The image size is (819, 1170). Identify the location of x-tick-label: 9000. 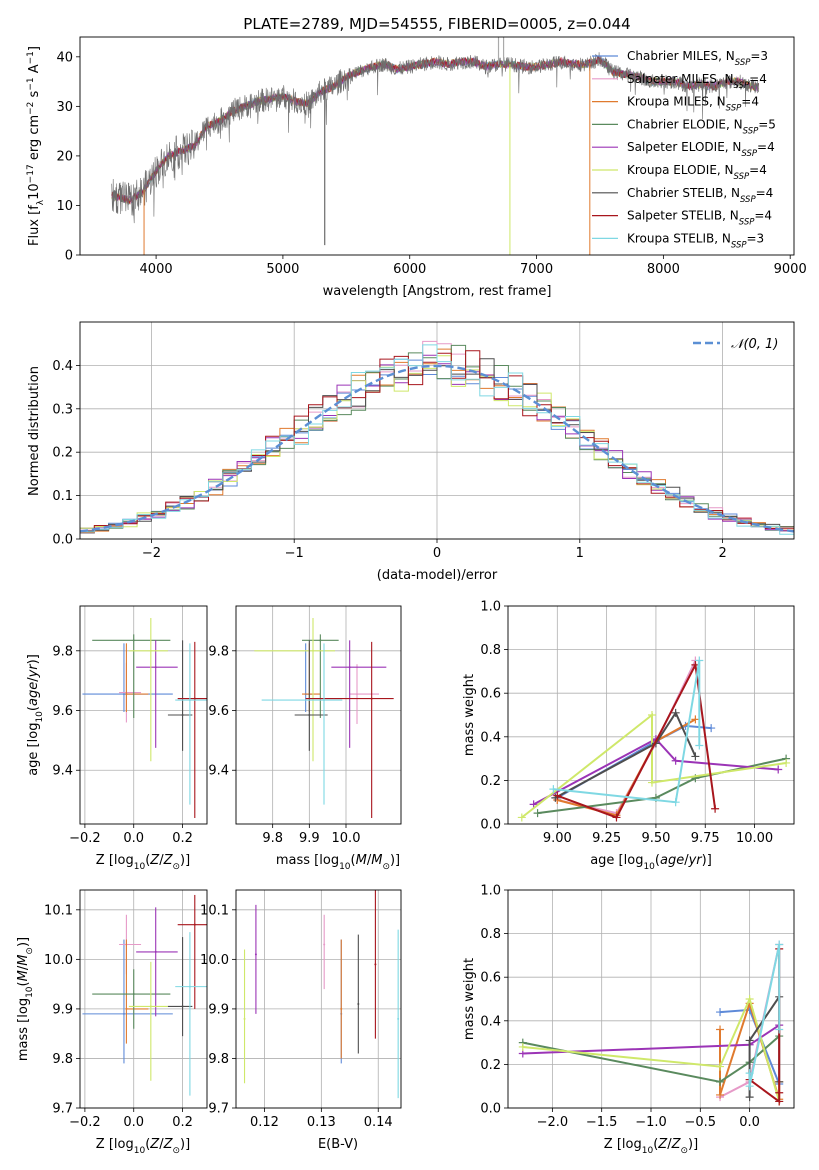
(790, 269).